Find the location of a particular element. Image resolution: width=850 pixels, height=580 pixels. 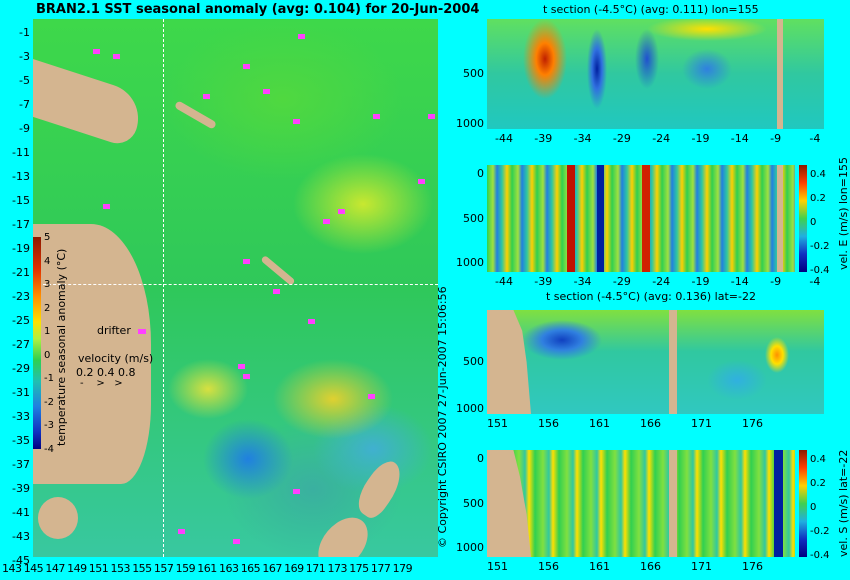

lat-tick-label: -35 is located at coordinates (21, 440).